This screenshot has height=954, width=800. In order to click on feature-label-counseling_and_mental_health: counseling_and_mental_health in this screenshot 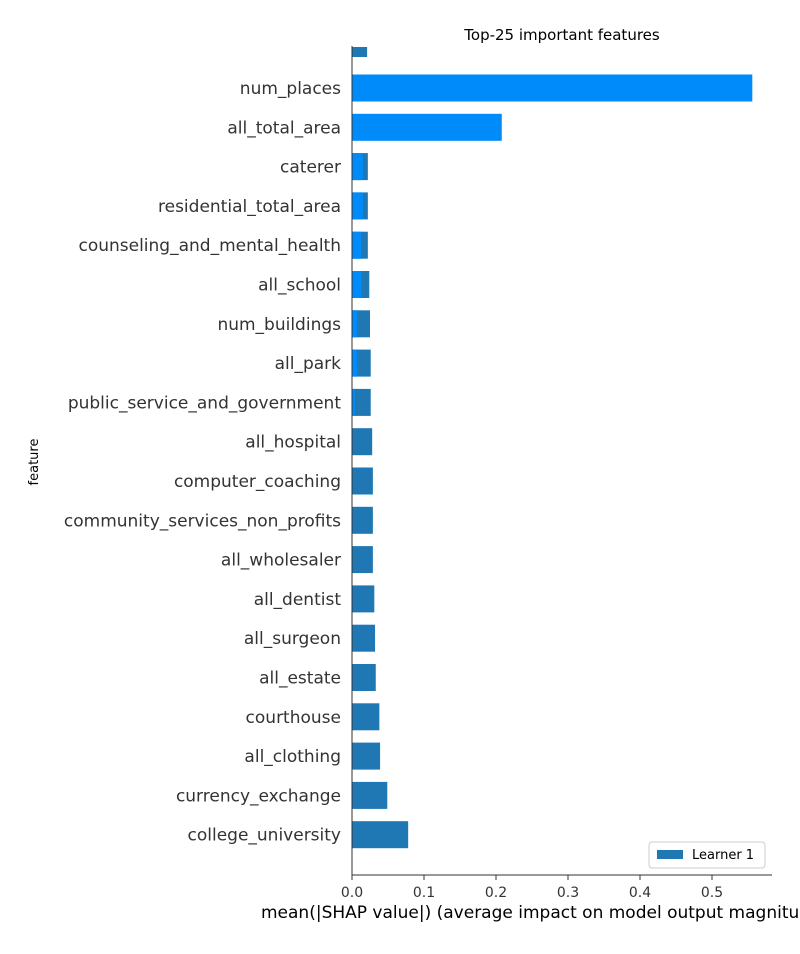, I will do `click(209, 246)`.